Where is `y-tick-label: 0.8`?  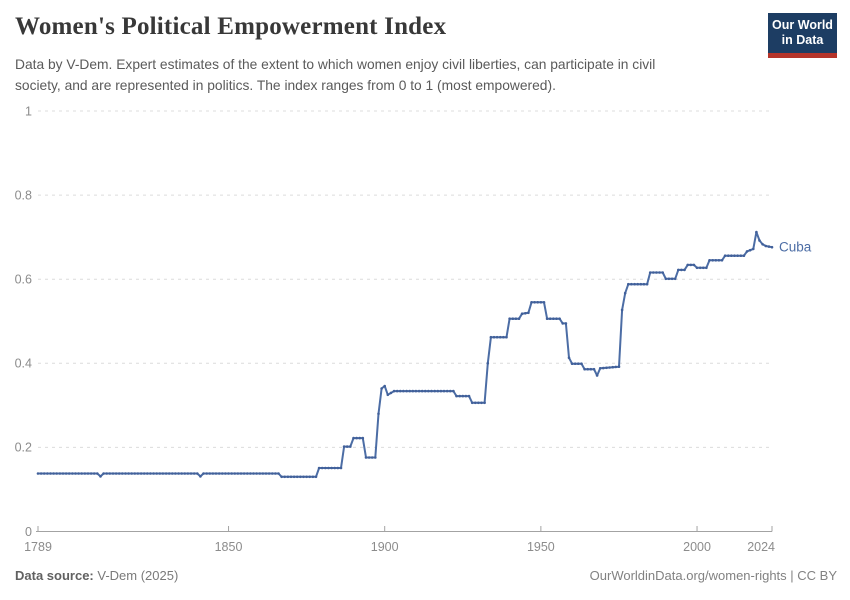
y-tick-label: 0.8 is located at coordinates (23, 195).